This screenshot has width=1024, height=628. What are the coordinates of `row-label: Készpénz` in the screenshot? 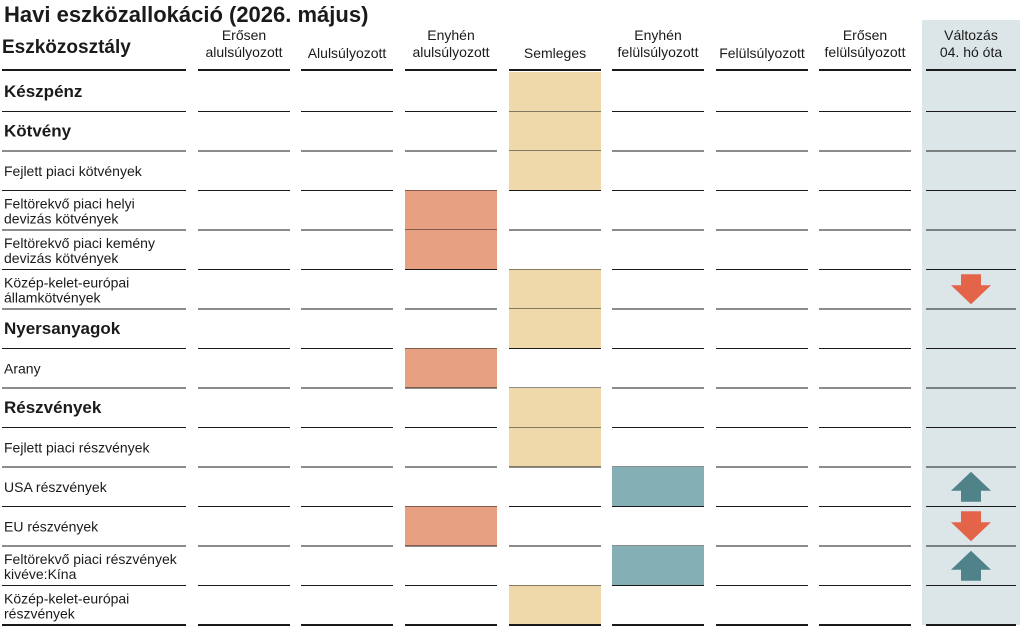 It's located at (43, 91).